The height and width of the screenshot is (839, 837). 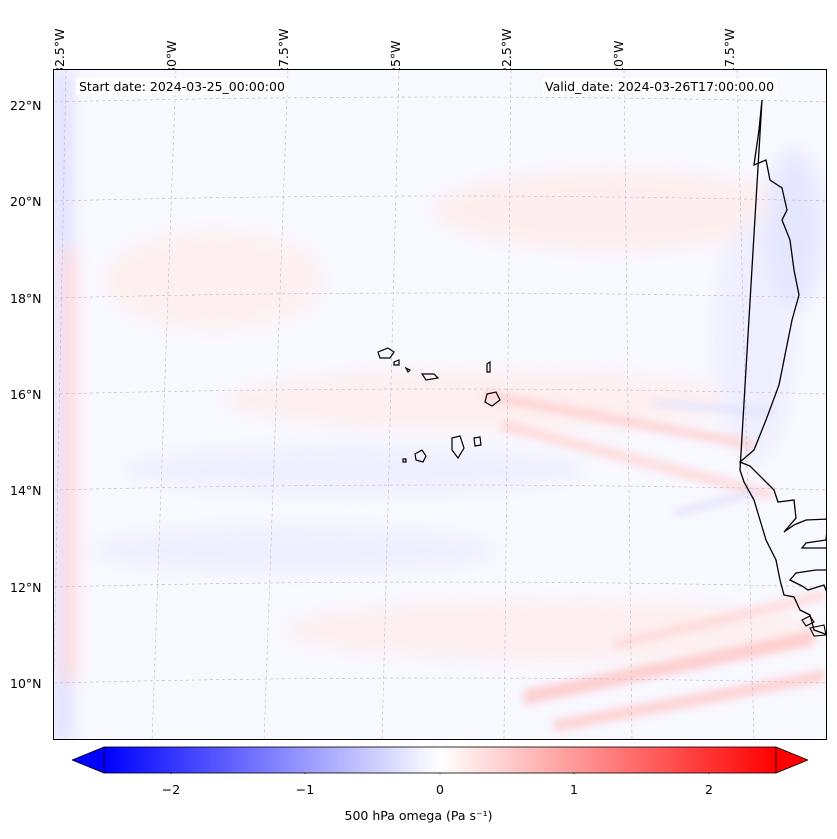 I want to click on island-outlines, so click(x=439, y=405).